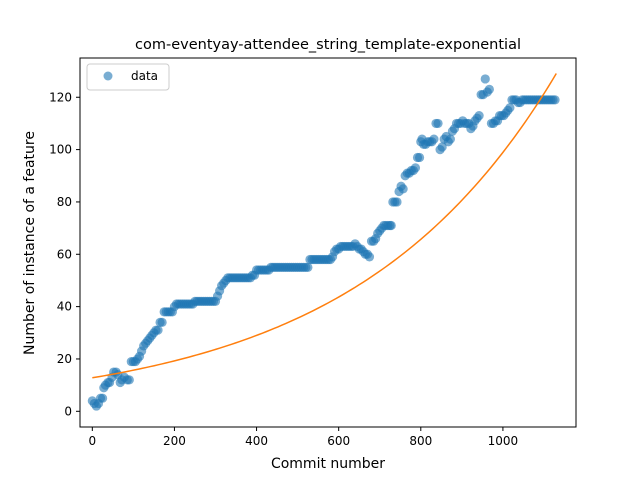 The height and width of the screenshot is (480, 640). Describe the element at coordinates (328, 464) in the screenshot. I see `x-axis-label: Commit number` at that location.